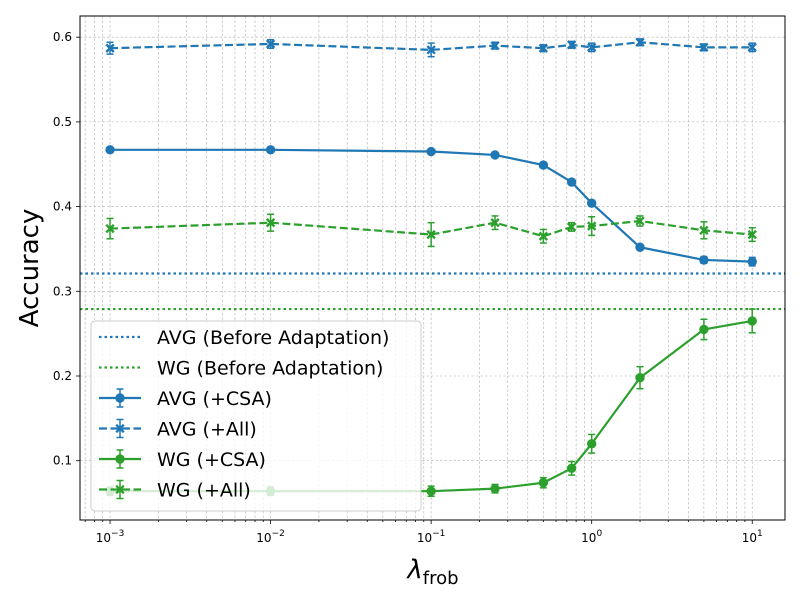  I want to click on x-axis-label: λfrob, so click(431, 572).